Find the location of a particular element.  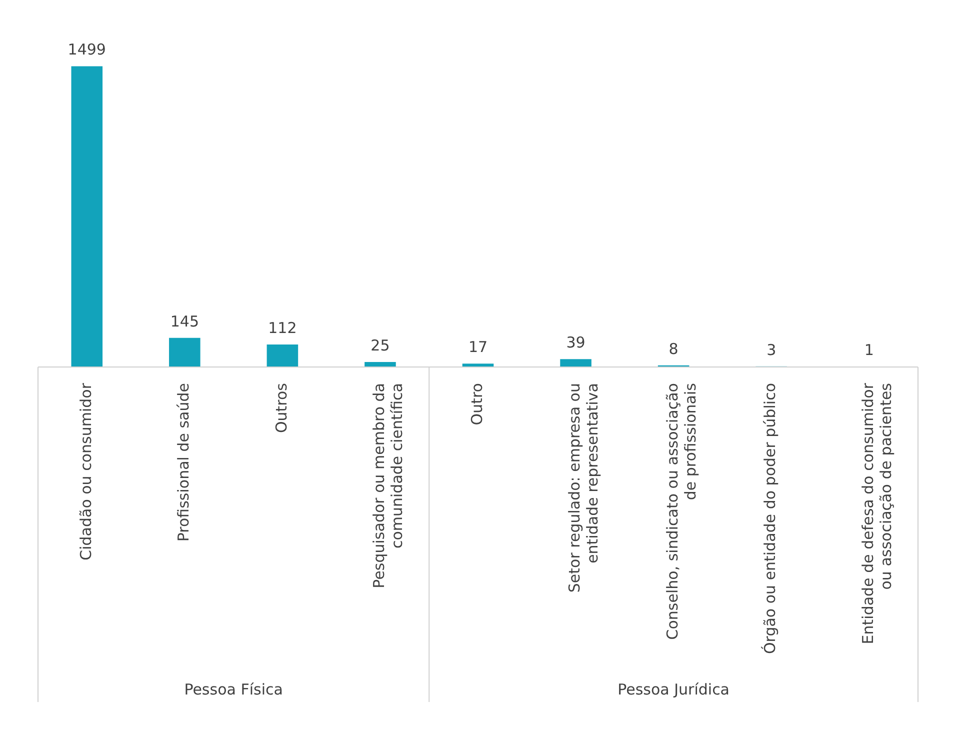

data-label: 1 is located at coordinates (869, 350).